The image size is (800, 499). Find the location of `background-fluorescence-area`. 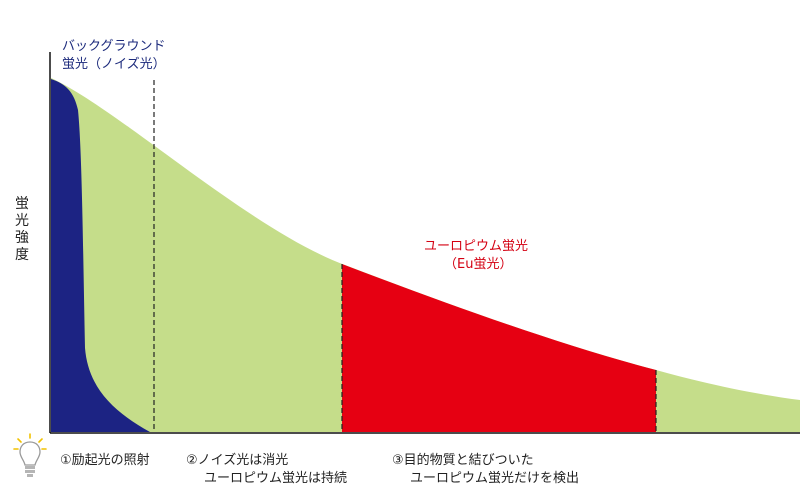

background-fluorescence-area is located at coordinates (100, 255).